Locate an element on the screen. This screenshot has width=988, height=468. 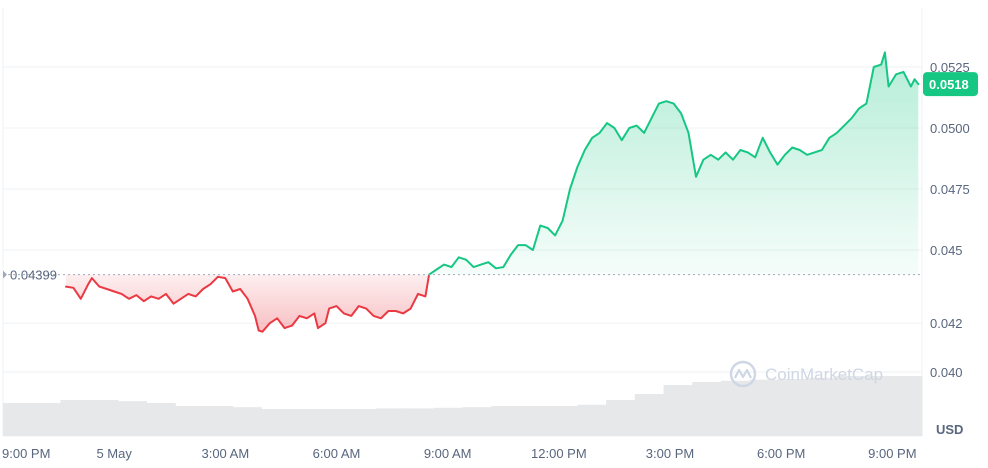
y-tick-label: 0.0475 is located at coordinates (950, 189).